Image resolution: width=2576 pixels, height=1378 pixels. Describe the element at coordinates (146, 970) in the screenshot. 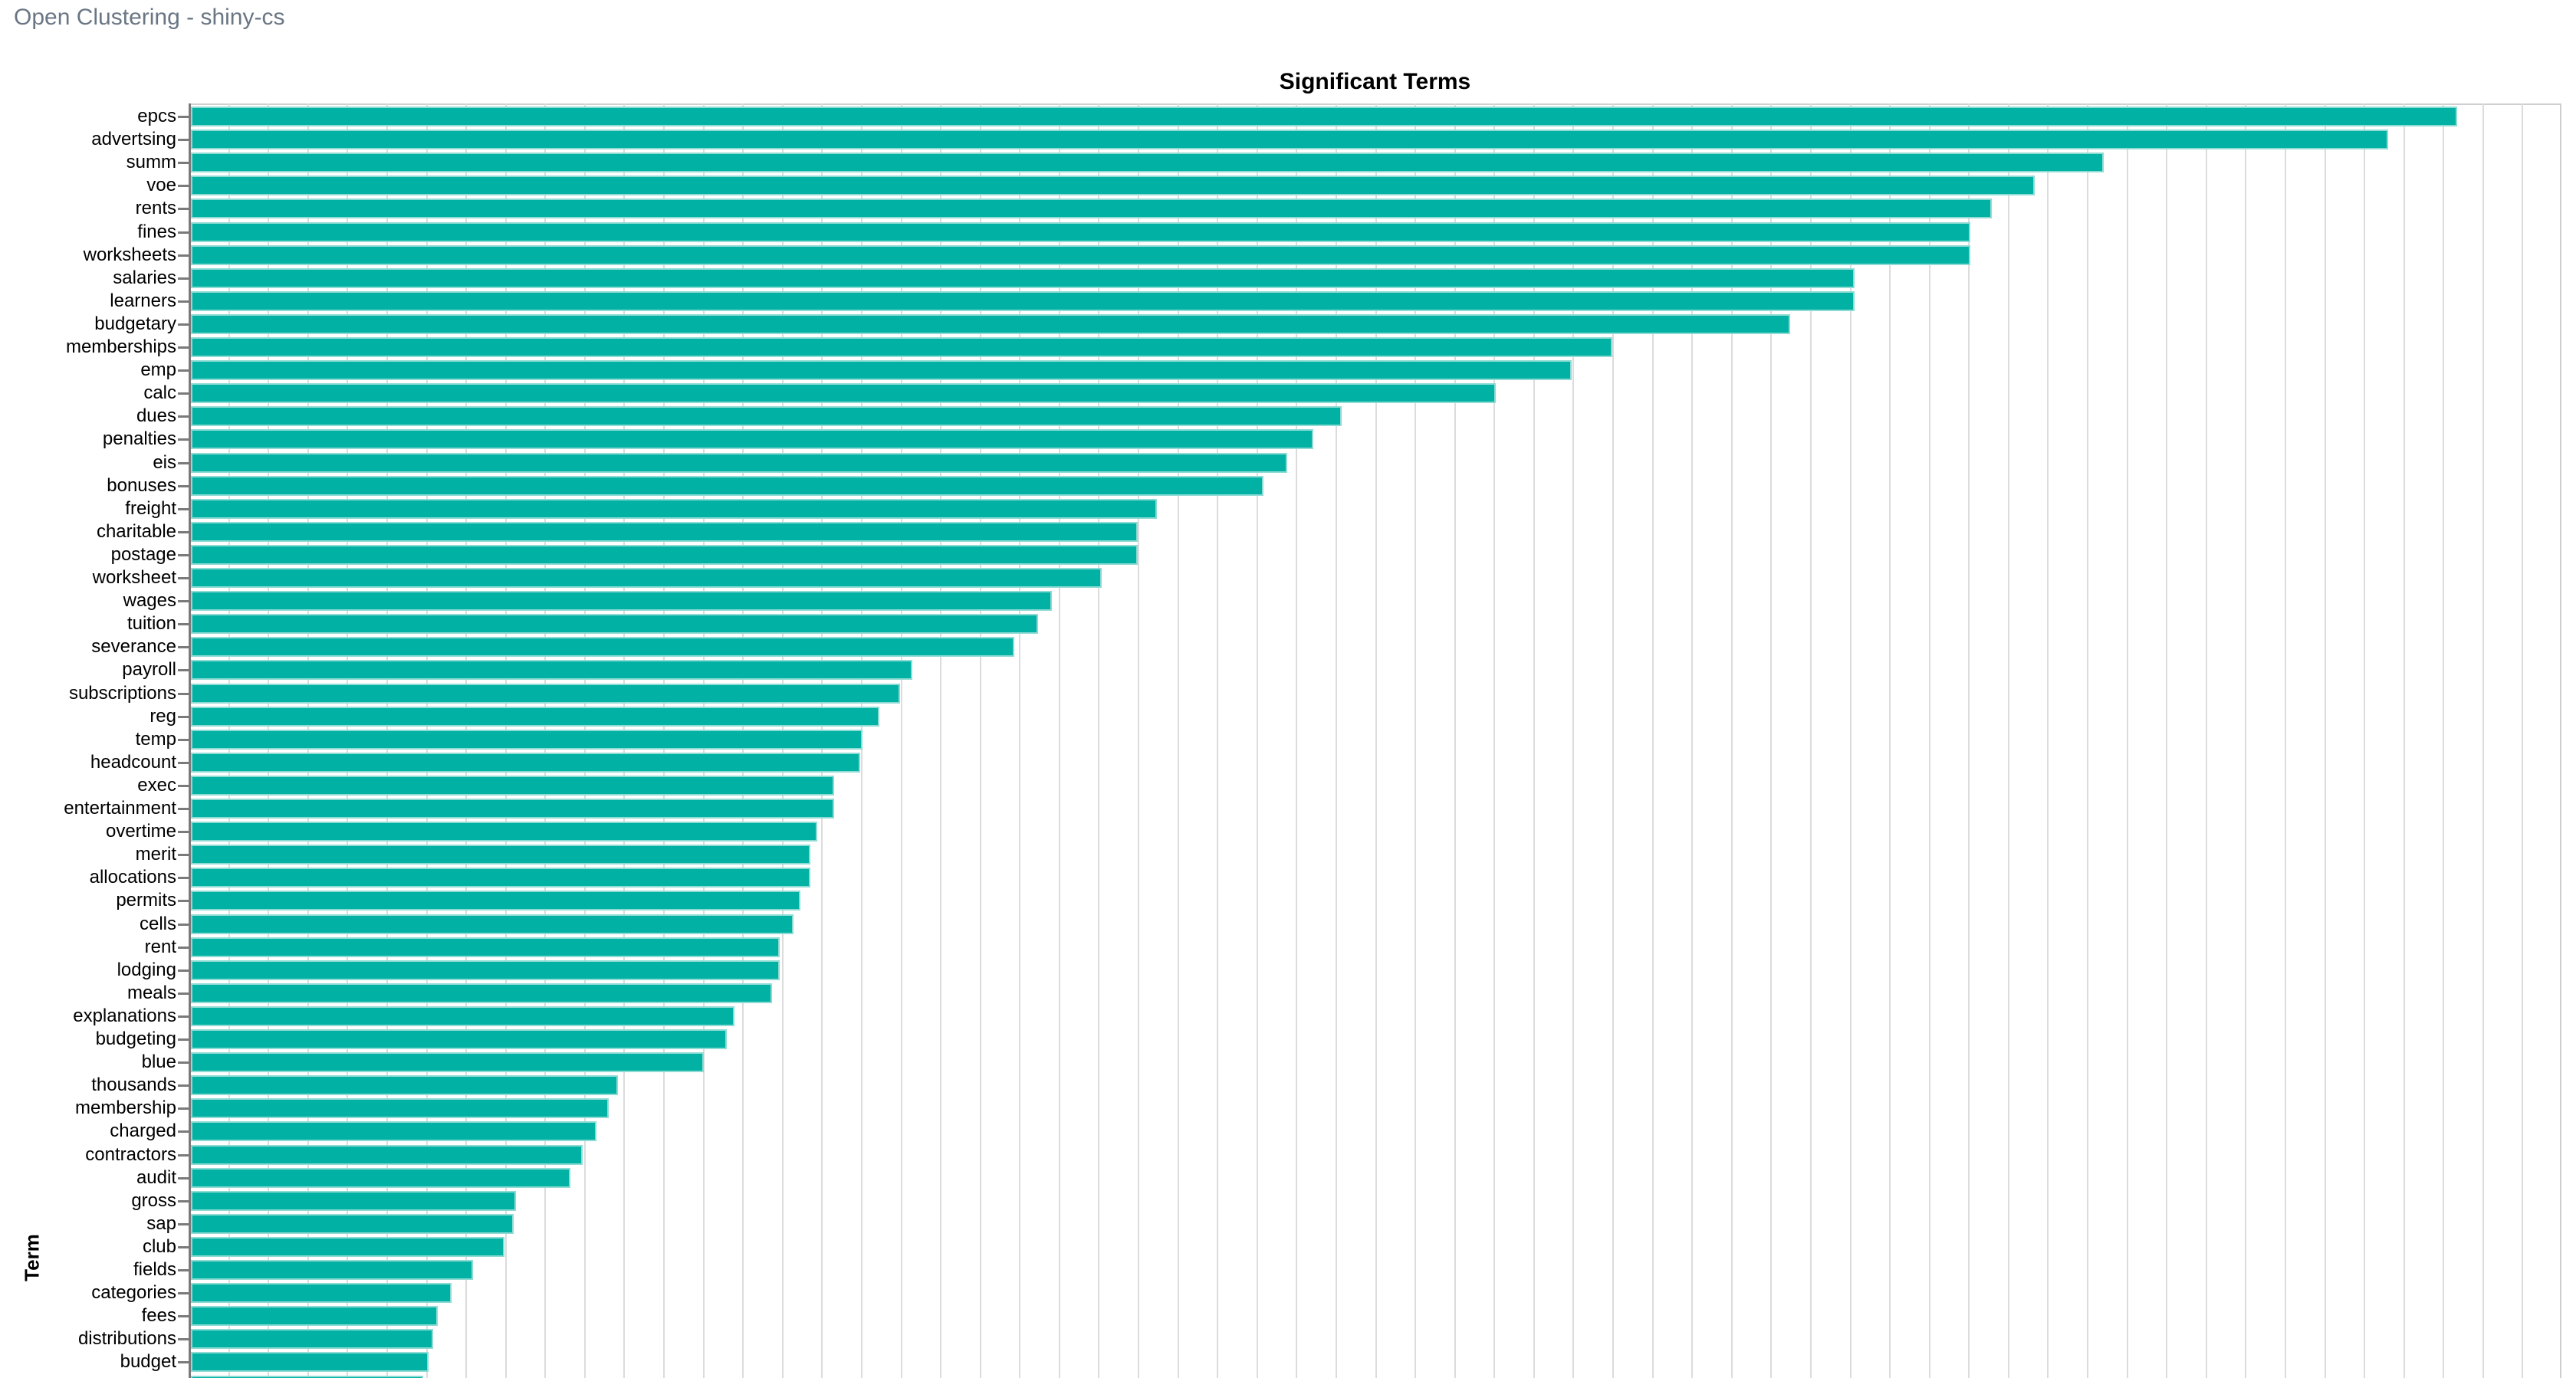

I see `y-tick-label: lodging` at that location.